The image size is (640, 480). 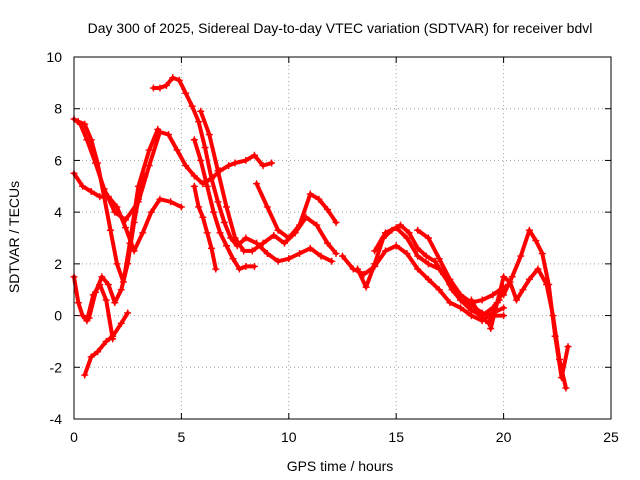 What do you see at coordinates (58, 109) in the screenshot?
I see `y-tick-label: 8` at bounding box center [58, 109].